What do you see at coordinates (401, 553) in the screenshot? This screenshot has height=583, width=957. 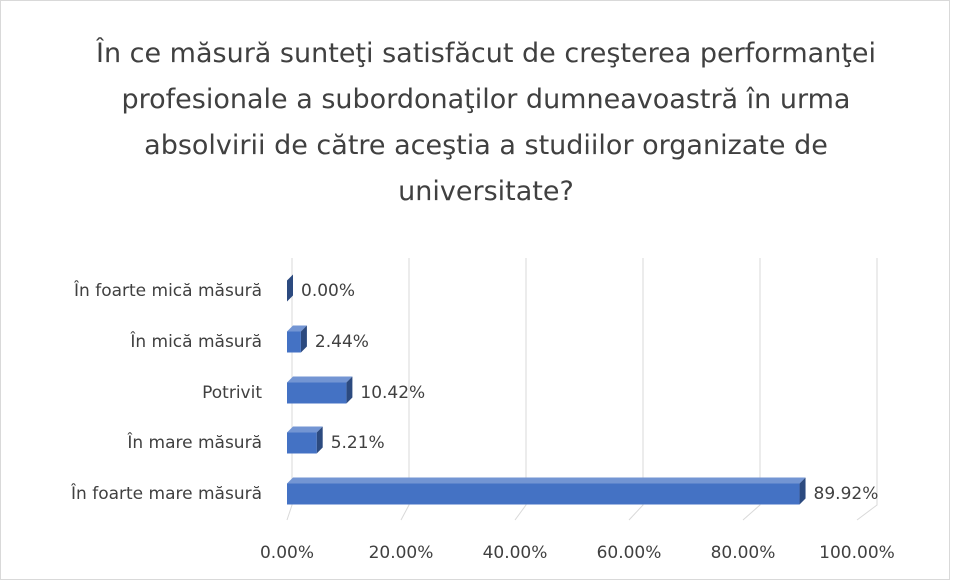 I see `x-tick-label: 20.00%` at bounding box center [401, 553].